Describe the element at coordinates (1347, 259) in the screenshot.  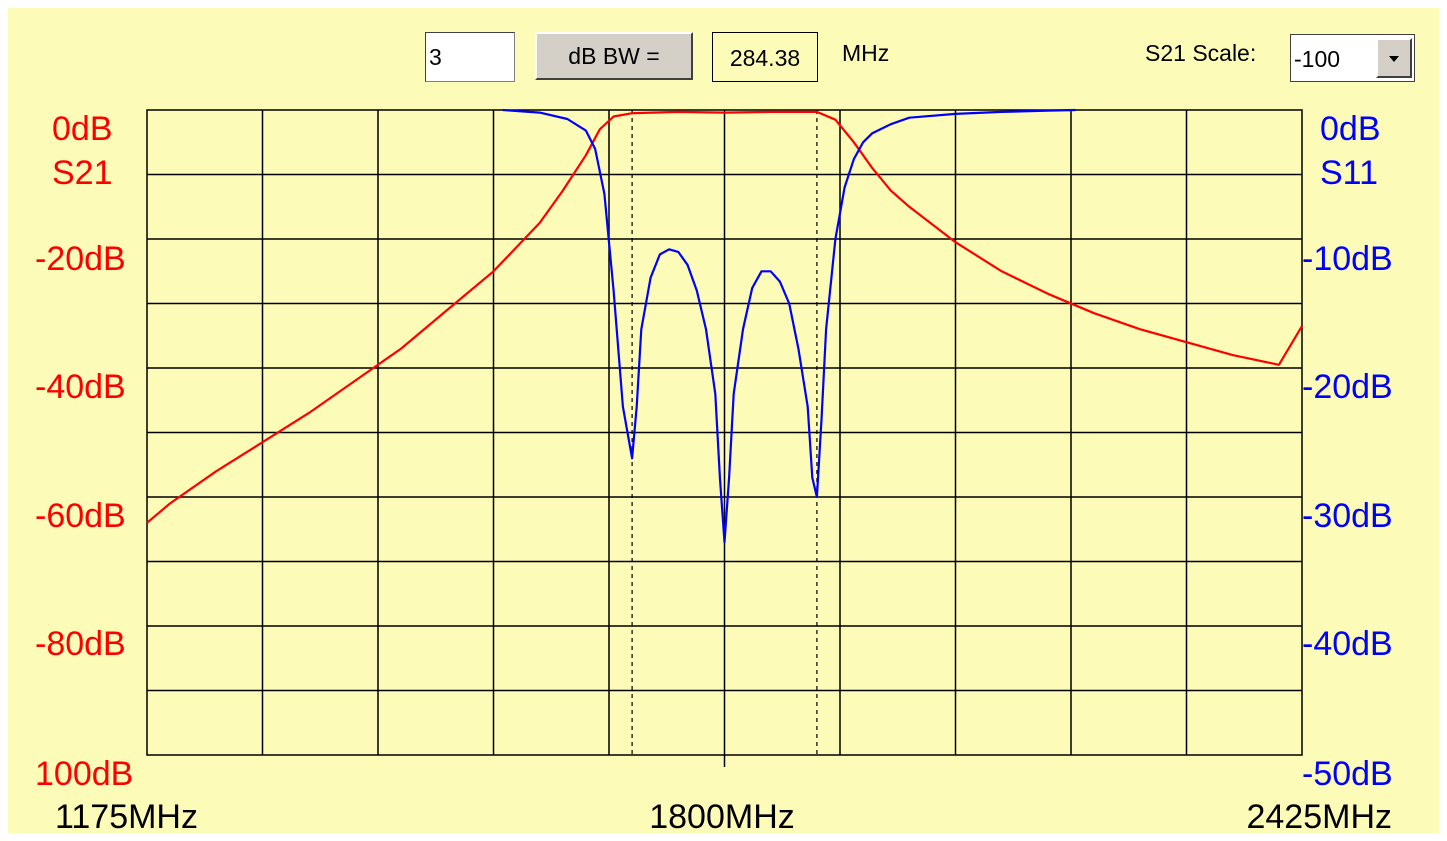
I see `s11-tick-label: -10dB` at that location.